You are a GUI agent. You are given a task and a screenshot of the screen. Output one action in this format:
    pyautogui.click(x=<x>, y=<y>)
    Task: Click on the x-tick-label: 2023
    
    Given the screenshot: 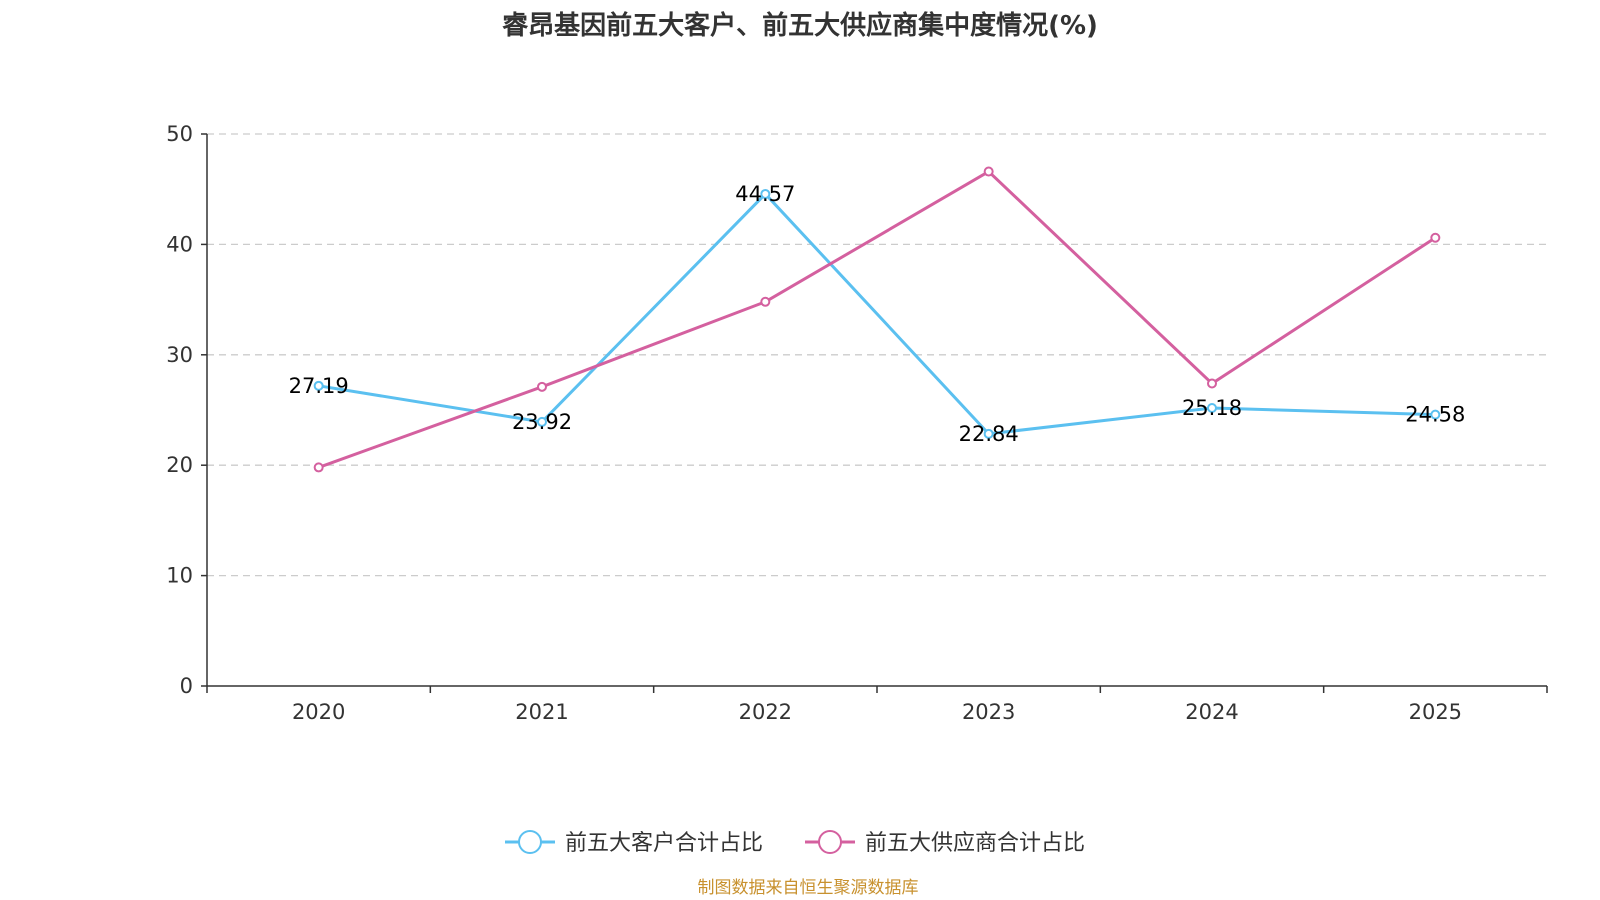 What is the action you would take?
    pyautogui.click(x=988, y=712)
    